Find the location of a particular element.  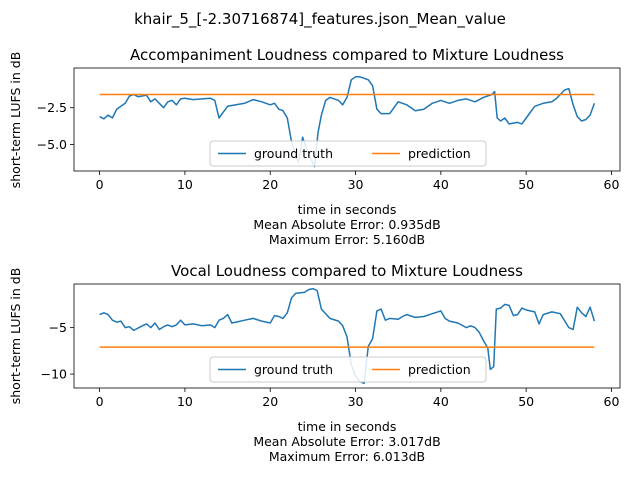

maximum-error: Maximum Error: 5.160dB is located at coordinates (347, 239).